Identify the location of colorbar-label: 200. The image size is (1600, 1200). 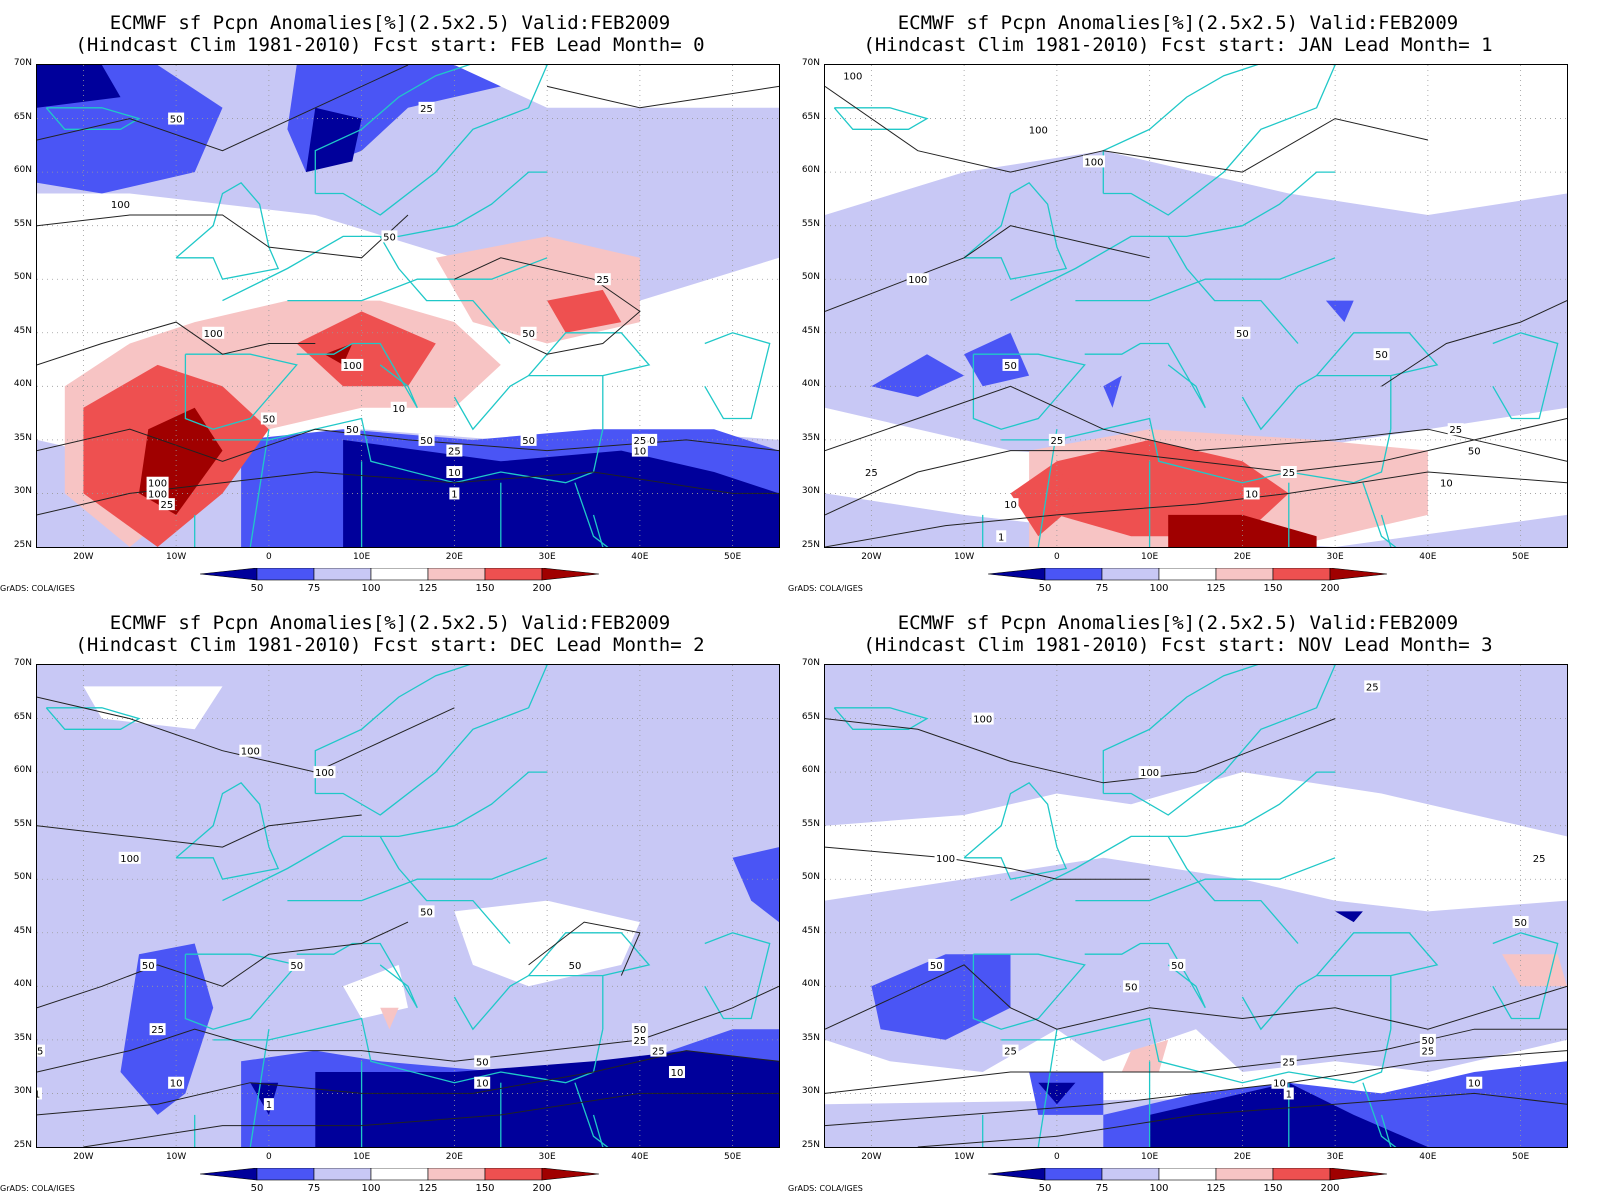
(542, 1188).